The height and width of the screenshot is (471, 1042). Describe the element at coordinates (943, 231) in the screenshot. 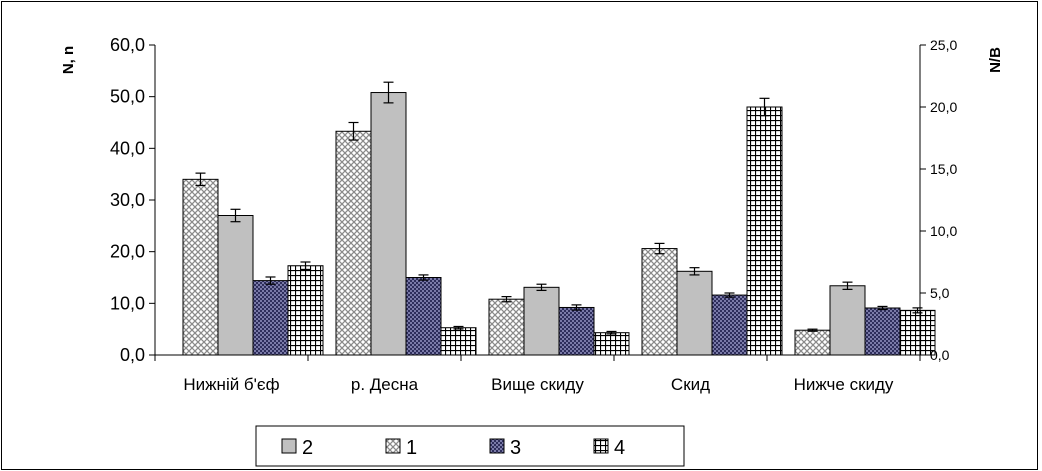

I see `y-tick-label-right: 10,0` at that location.